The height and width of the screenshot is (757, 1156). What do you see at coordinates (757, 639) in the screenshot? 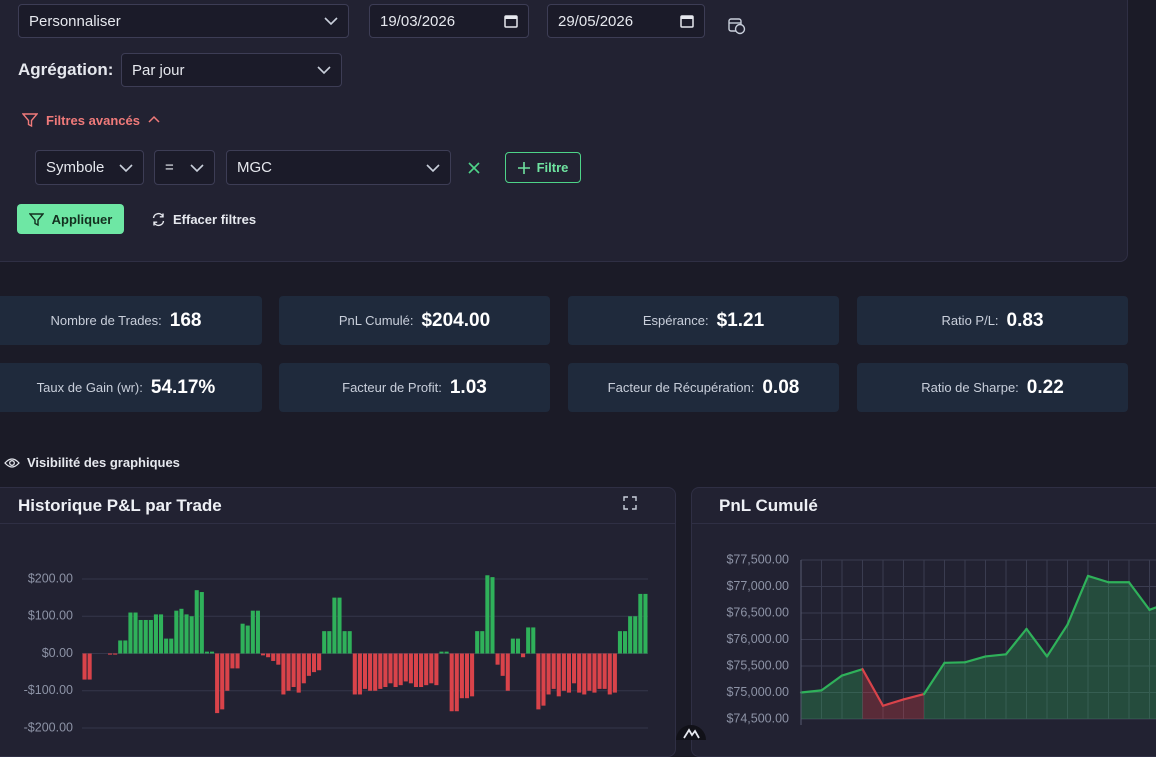
I see `y-tick-label: $76,000.00` at bounding box center [757, 639].